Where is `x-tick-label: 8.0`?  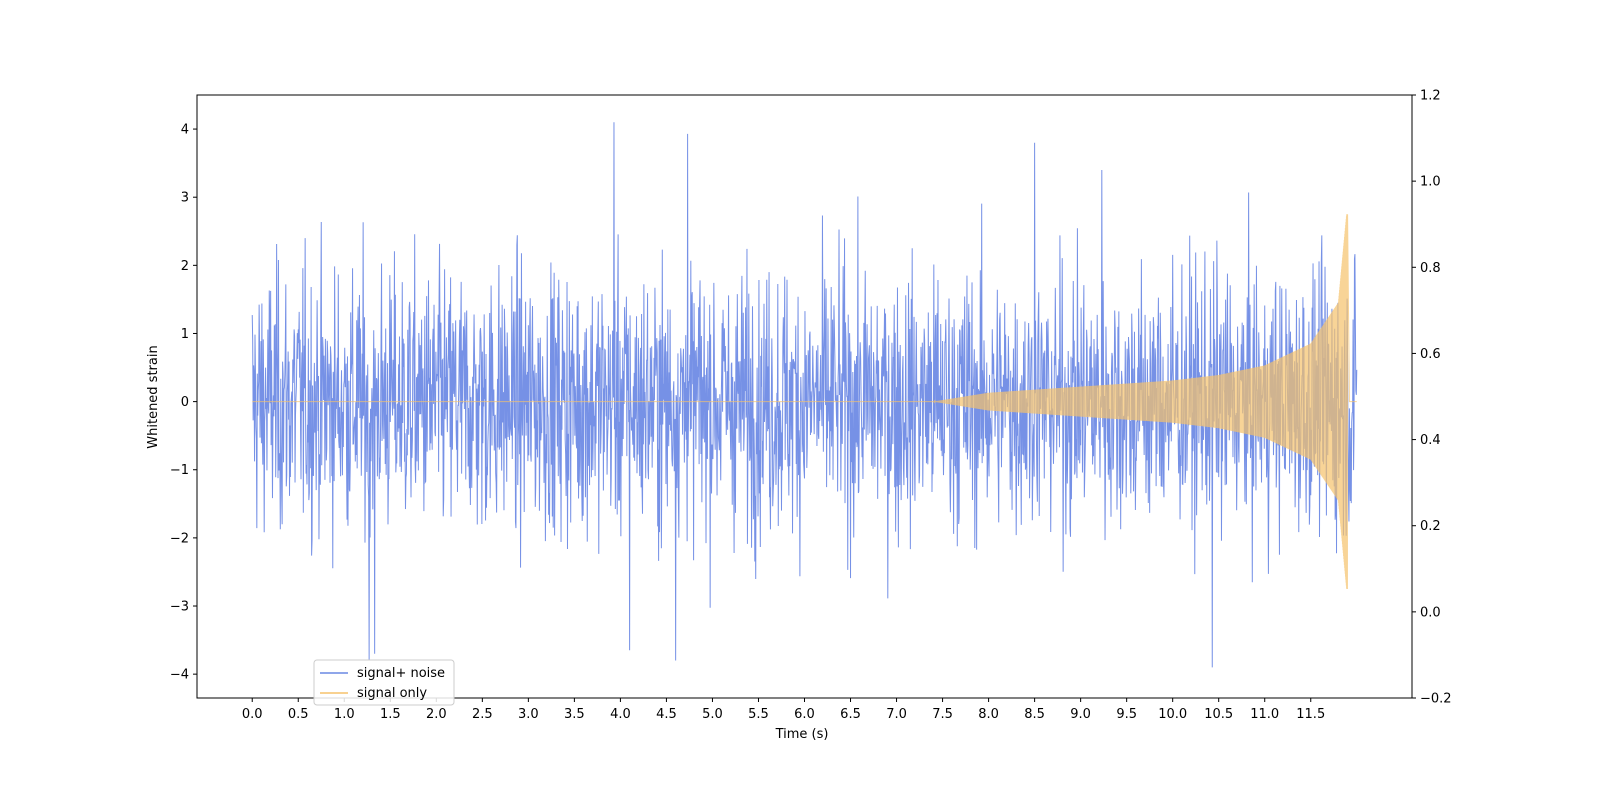
x-tick-label: 8.0 is located at coordinates (988, 714).